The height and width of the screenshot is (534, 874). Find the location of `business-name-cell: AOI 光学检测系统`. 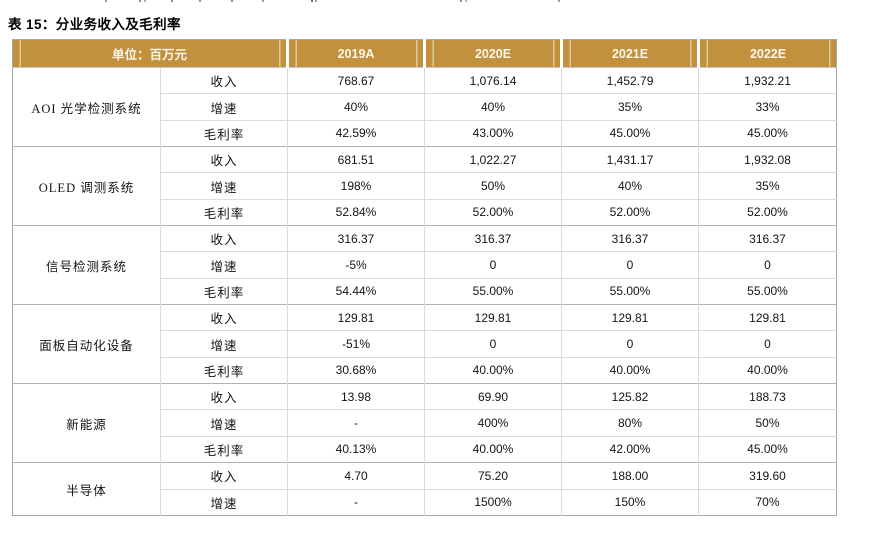

business-name-cell: AOI 光学检测系统 is located at coordinates (86, 107).